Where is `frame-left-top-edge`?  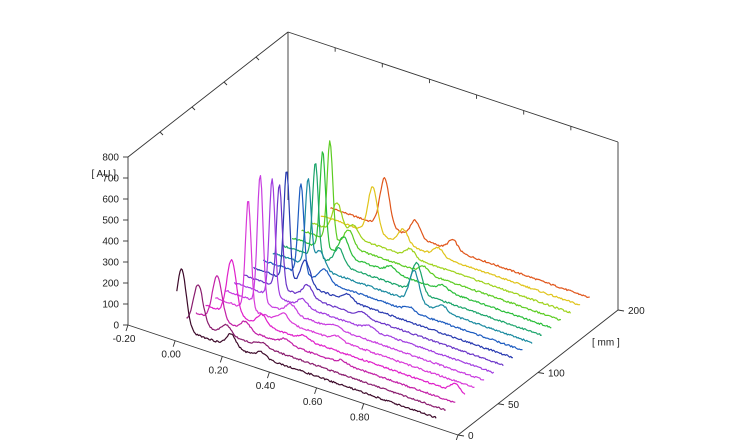
frame-left-top-edge is located at coordinates (208, 94).